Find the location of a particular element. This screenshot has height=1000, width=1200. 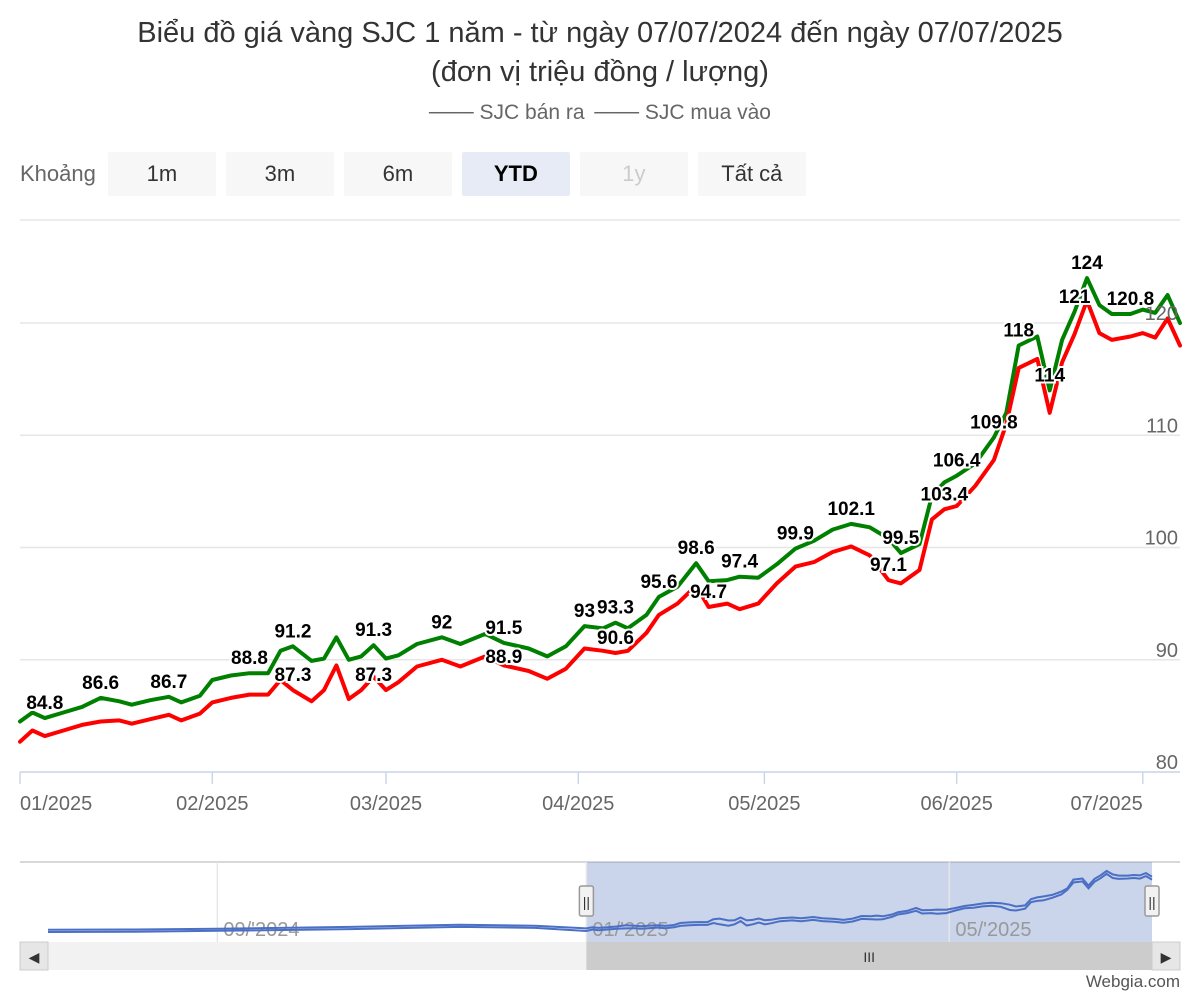

data-label: 114 is located at coordinates (1049, 375).